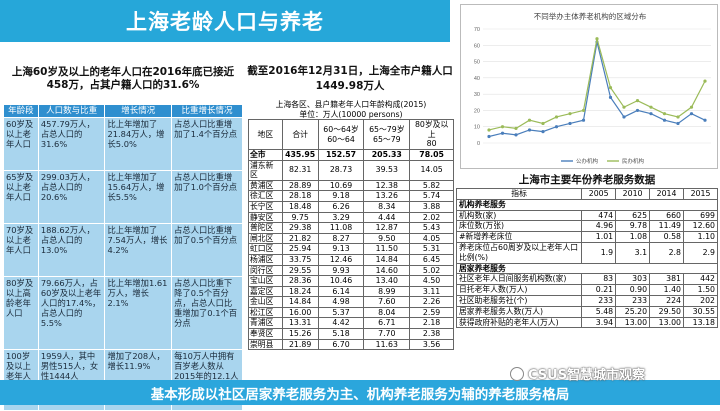  Describe the element at coordinates (599, 290) in the screenshot. I see `table-cell: 0.21` at that location.